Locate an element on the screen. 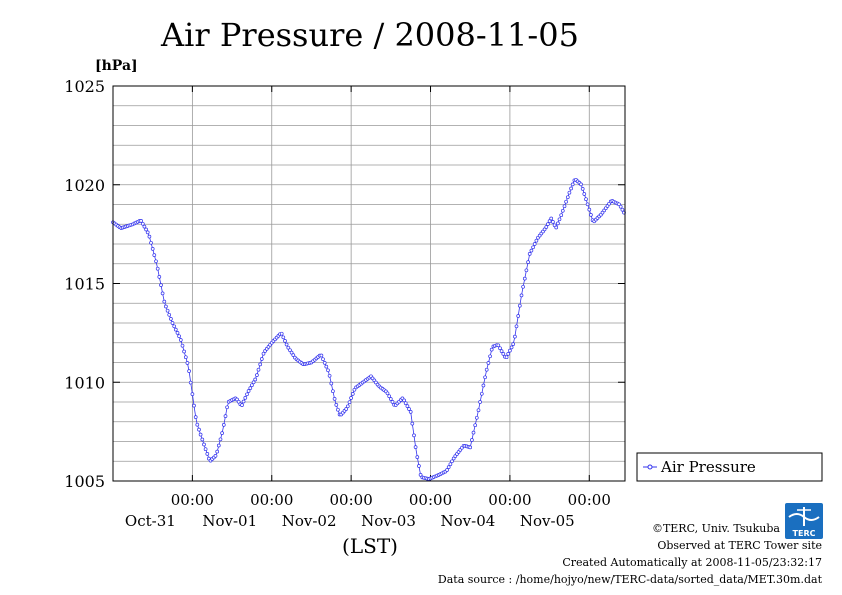 Image resolution: width=842 pixels, height=595 pixels. legend-point-marker is located at coordinates (650, 467).